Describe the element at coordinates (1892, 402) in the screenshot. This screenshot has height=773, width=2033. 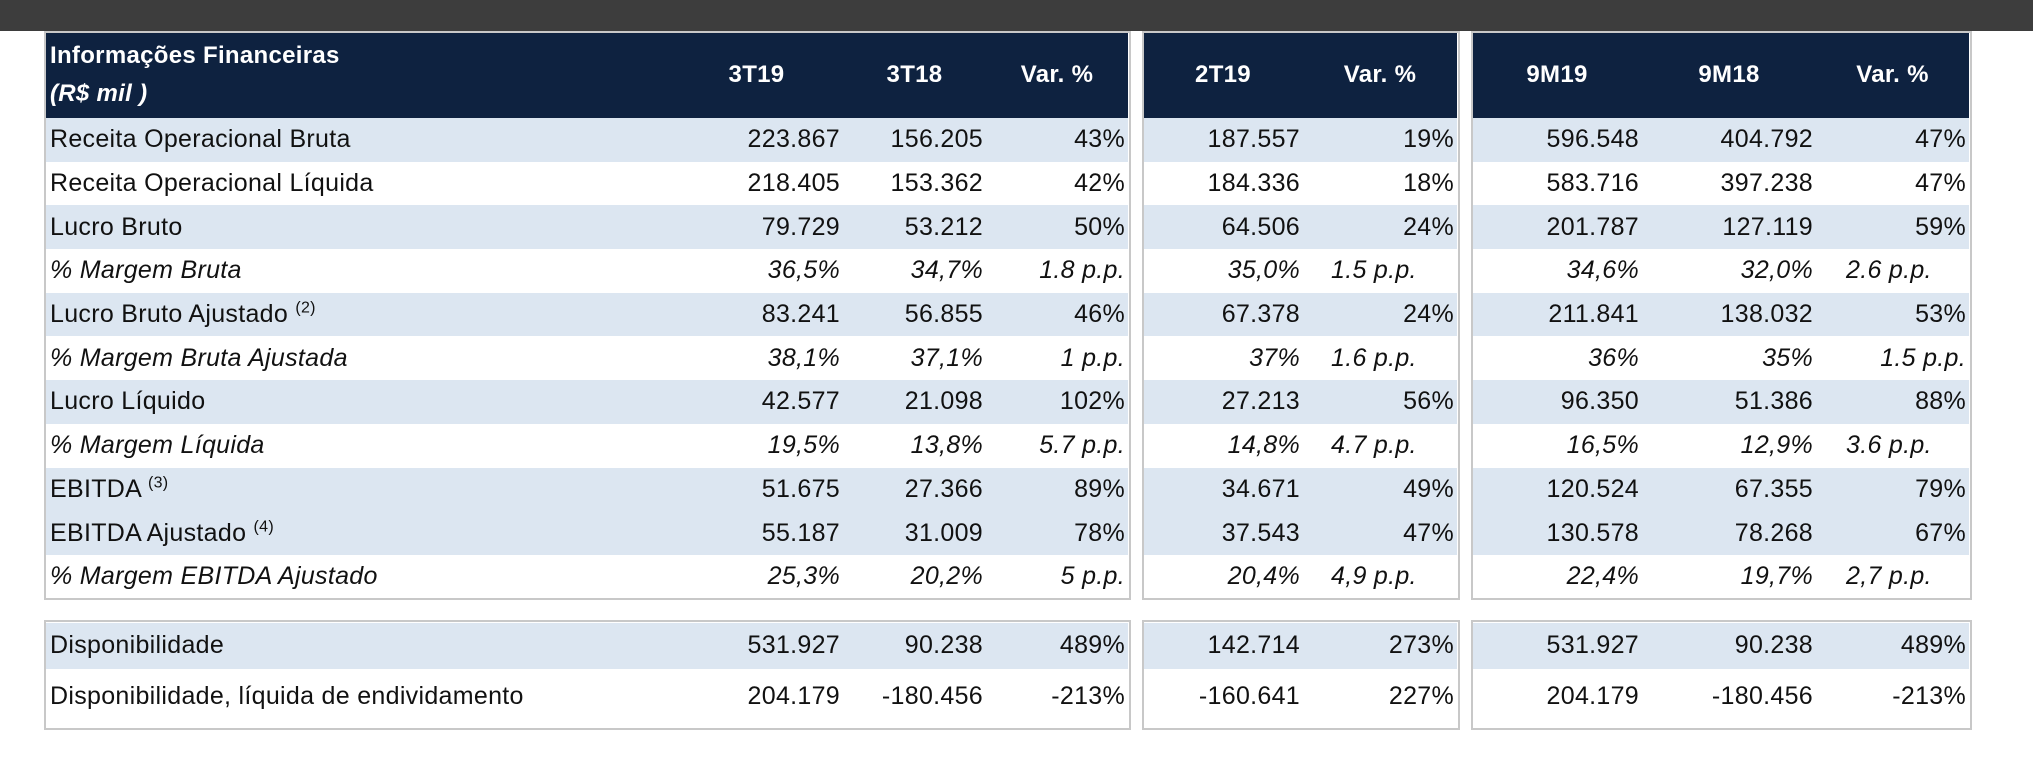
I see `cell-value: 88%` at that location.